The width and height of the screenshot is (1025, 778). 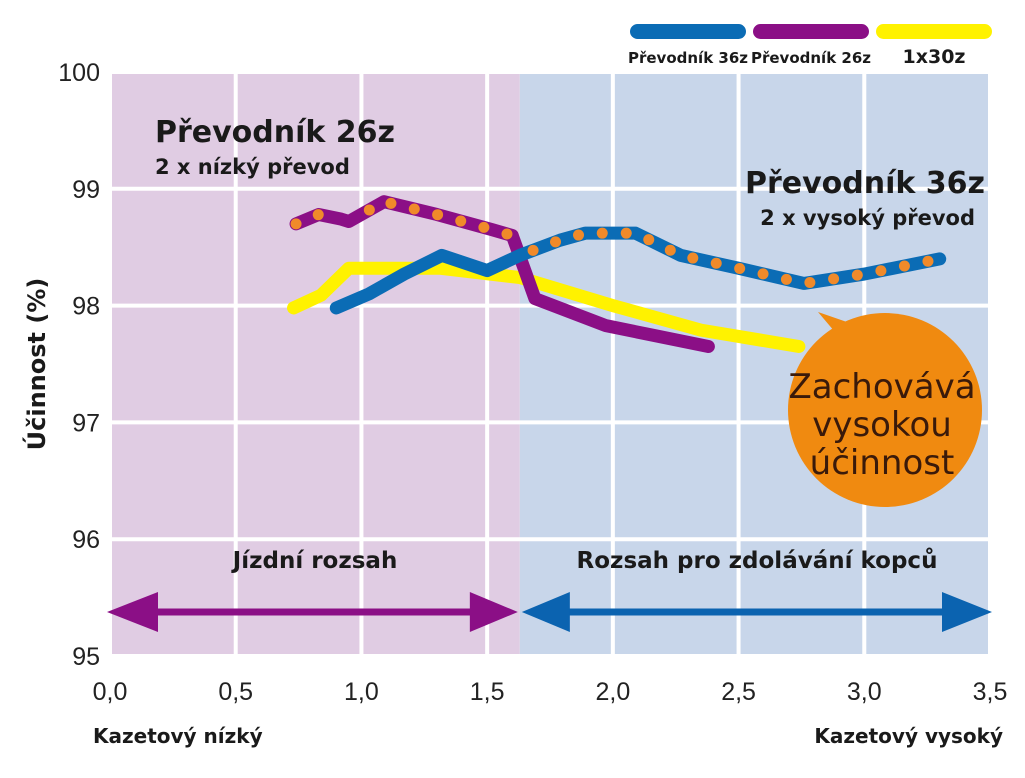 I want to click on x-tick-label: 1,0, so click(x=361, y=692).